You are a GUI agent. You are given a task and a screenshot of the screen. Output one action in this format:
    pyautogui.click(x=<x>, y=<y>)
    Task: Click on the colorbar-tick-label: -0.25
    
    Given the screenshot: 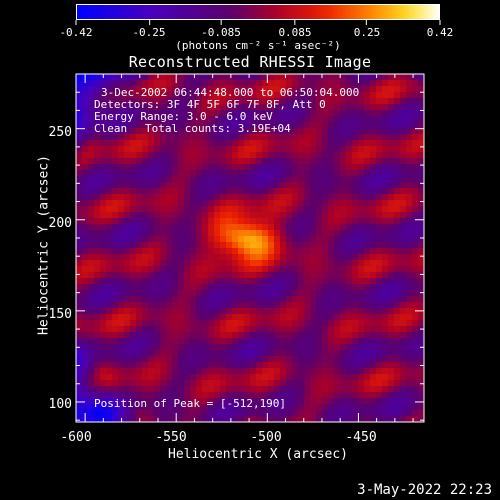 What is the action you would take?
    pyautogui.click(x=149, y=32)
    